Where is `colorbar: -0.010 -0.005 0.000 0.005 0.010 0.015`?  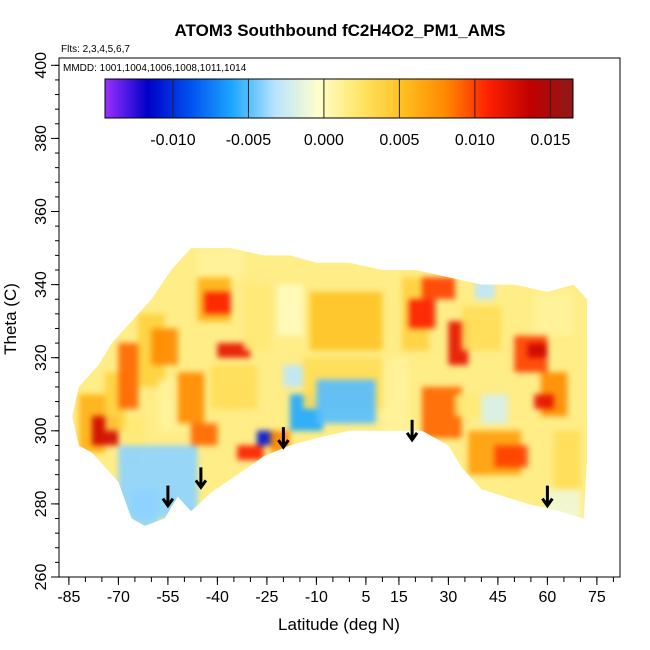
colorbar: -0.010 -0.005 0.000 0.005 0.010 0.015 is located at coordinates (339, 113).